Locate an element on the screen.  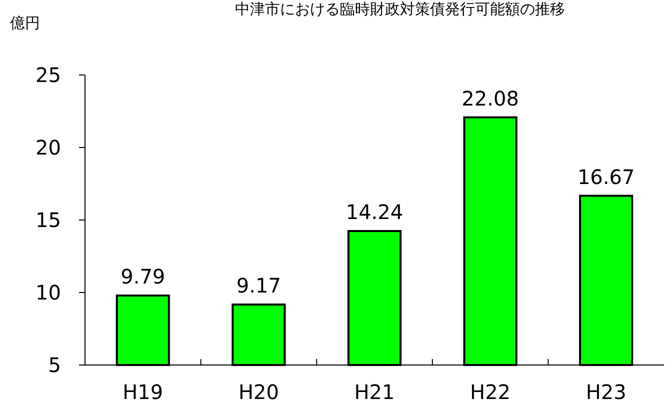
chart-title: 中津市における臨時財政対策債発行可能額の推移 is located at coordinates (400, 9).